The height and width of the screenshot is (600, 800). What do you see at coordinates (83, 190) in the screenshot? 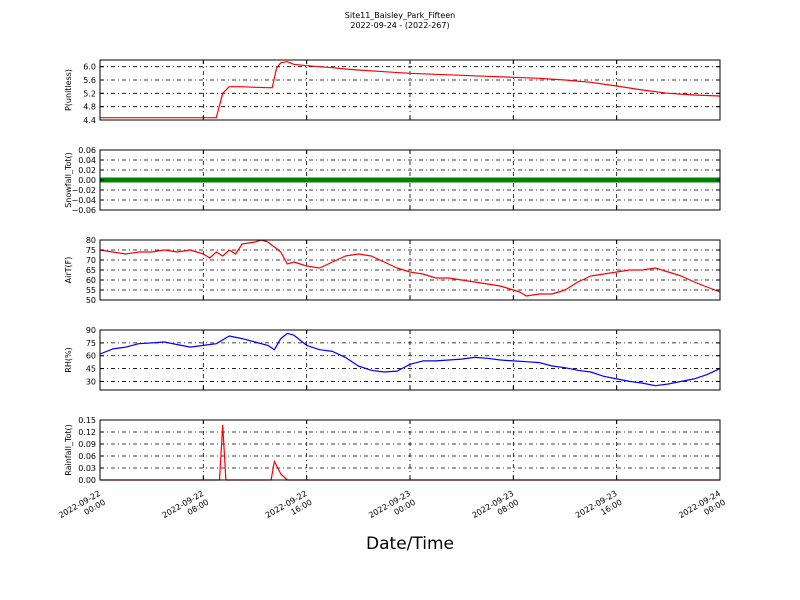
I see `y-tick-label: −0.02` at bounding box center [83, 190].